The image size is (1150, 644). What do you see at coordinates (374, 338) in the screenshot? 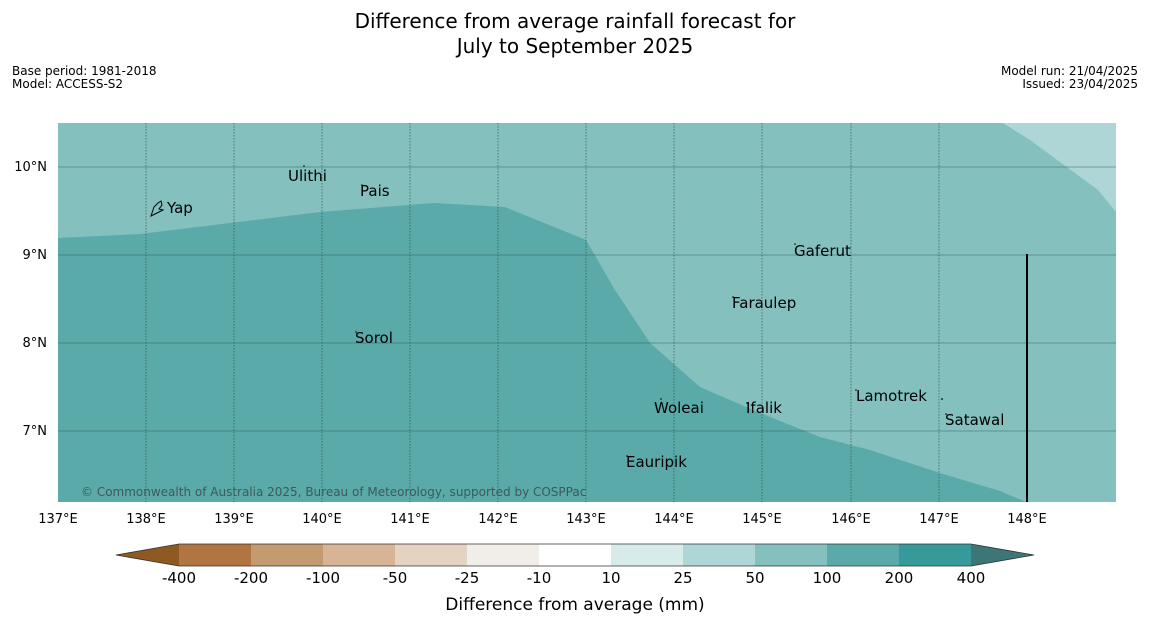
I see `place-label: Sorol` at bounding box center [374, 338].